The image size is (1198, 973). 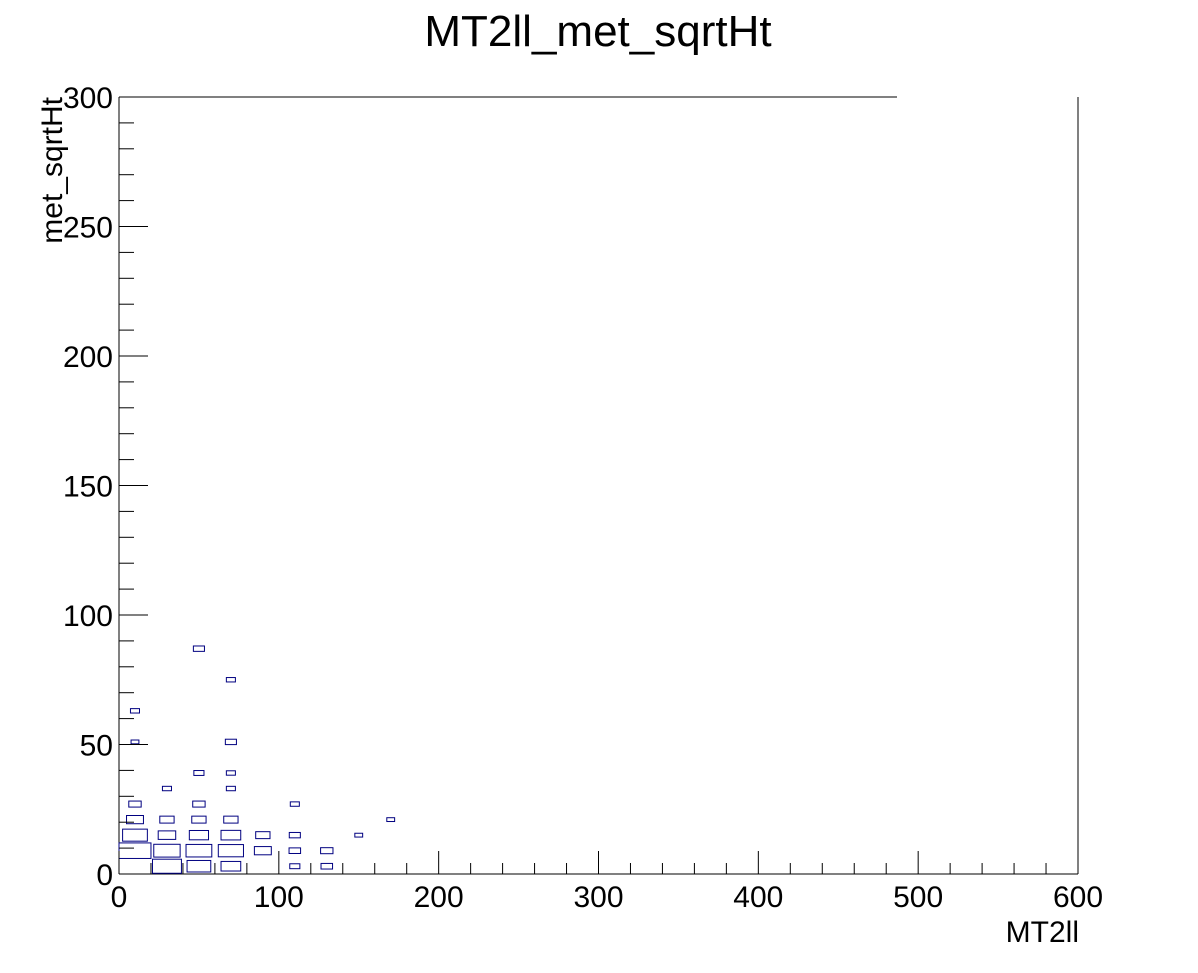 What do you see at coordinates (88, 487) in the screenshot?
I see `y-tick-label: 150` at bounding box center [88, 487].